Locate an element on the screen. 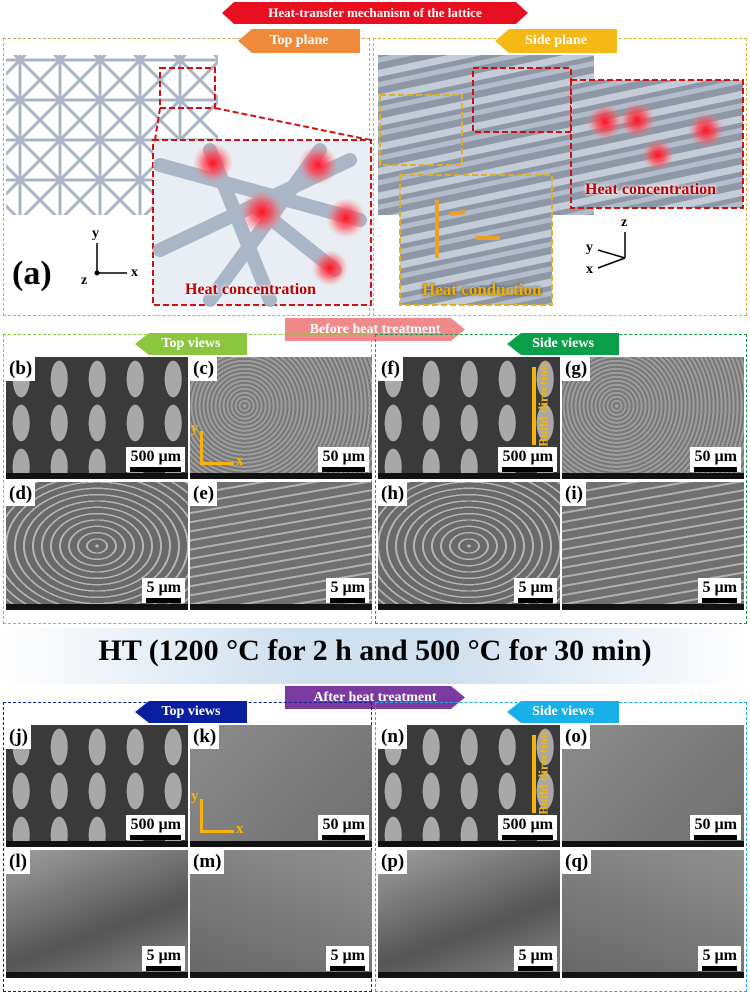 This screenshot has width=750, height=997. sem-image: (i) 5 µm is located at coordinates (653, 546).